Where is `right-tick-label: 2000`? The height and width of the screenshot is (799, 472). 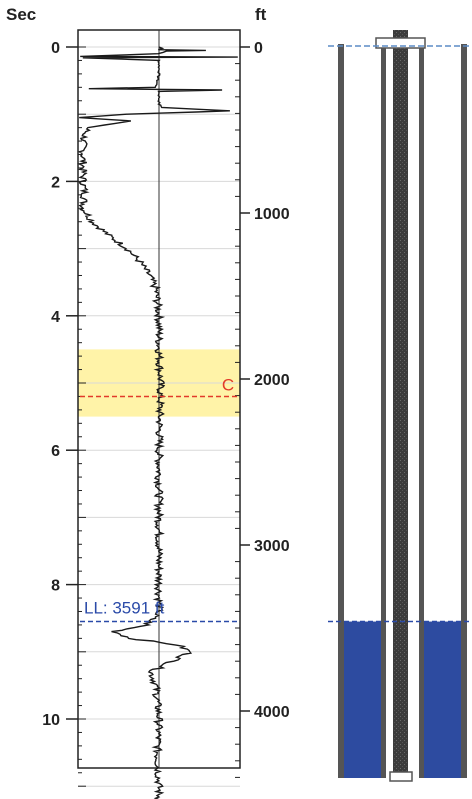 right-tick-label: 2000 is located at coordinates (272, 380).